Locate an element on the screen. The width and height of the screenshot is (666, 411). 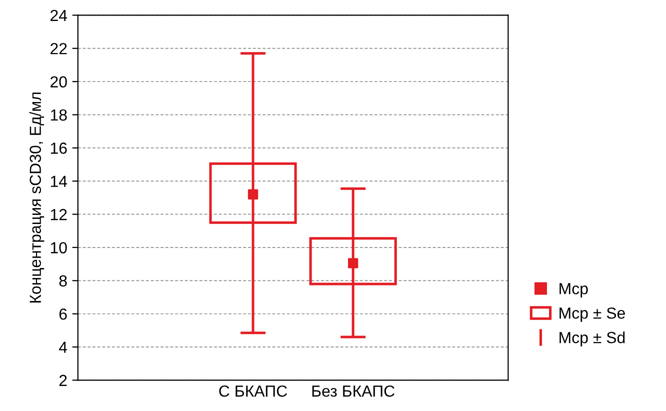
y-tick-label: 8 is located at coordinates (63, 281).